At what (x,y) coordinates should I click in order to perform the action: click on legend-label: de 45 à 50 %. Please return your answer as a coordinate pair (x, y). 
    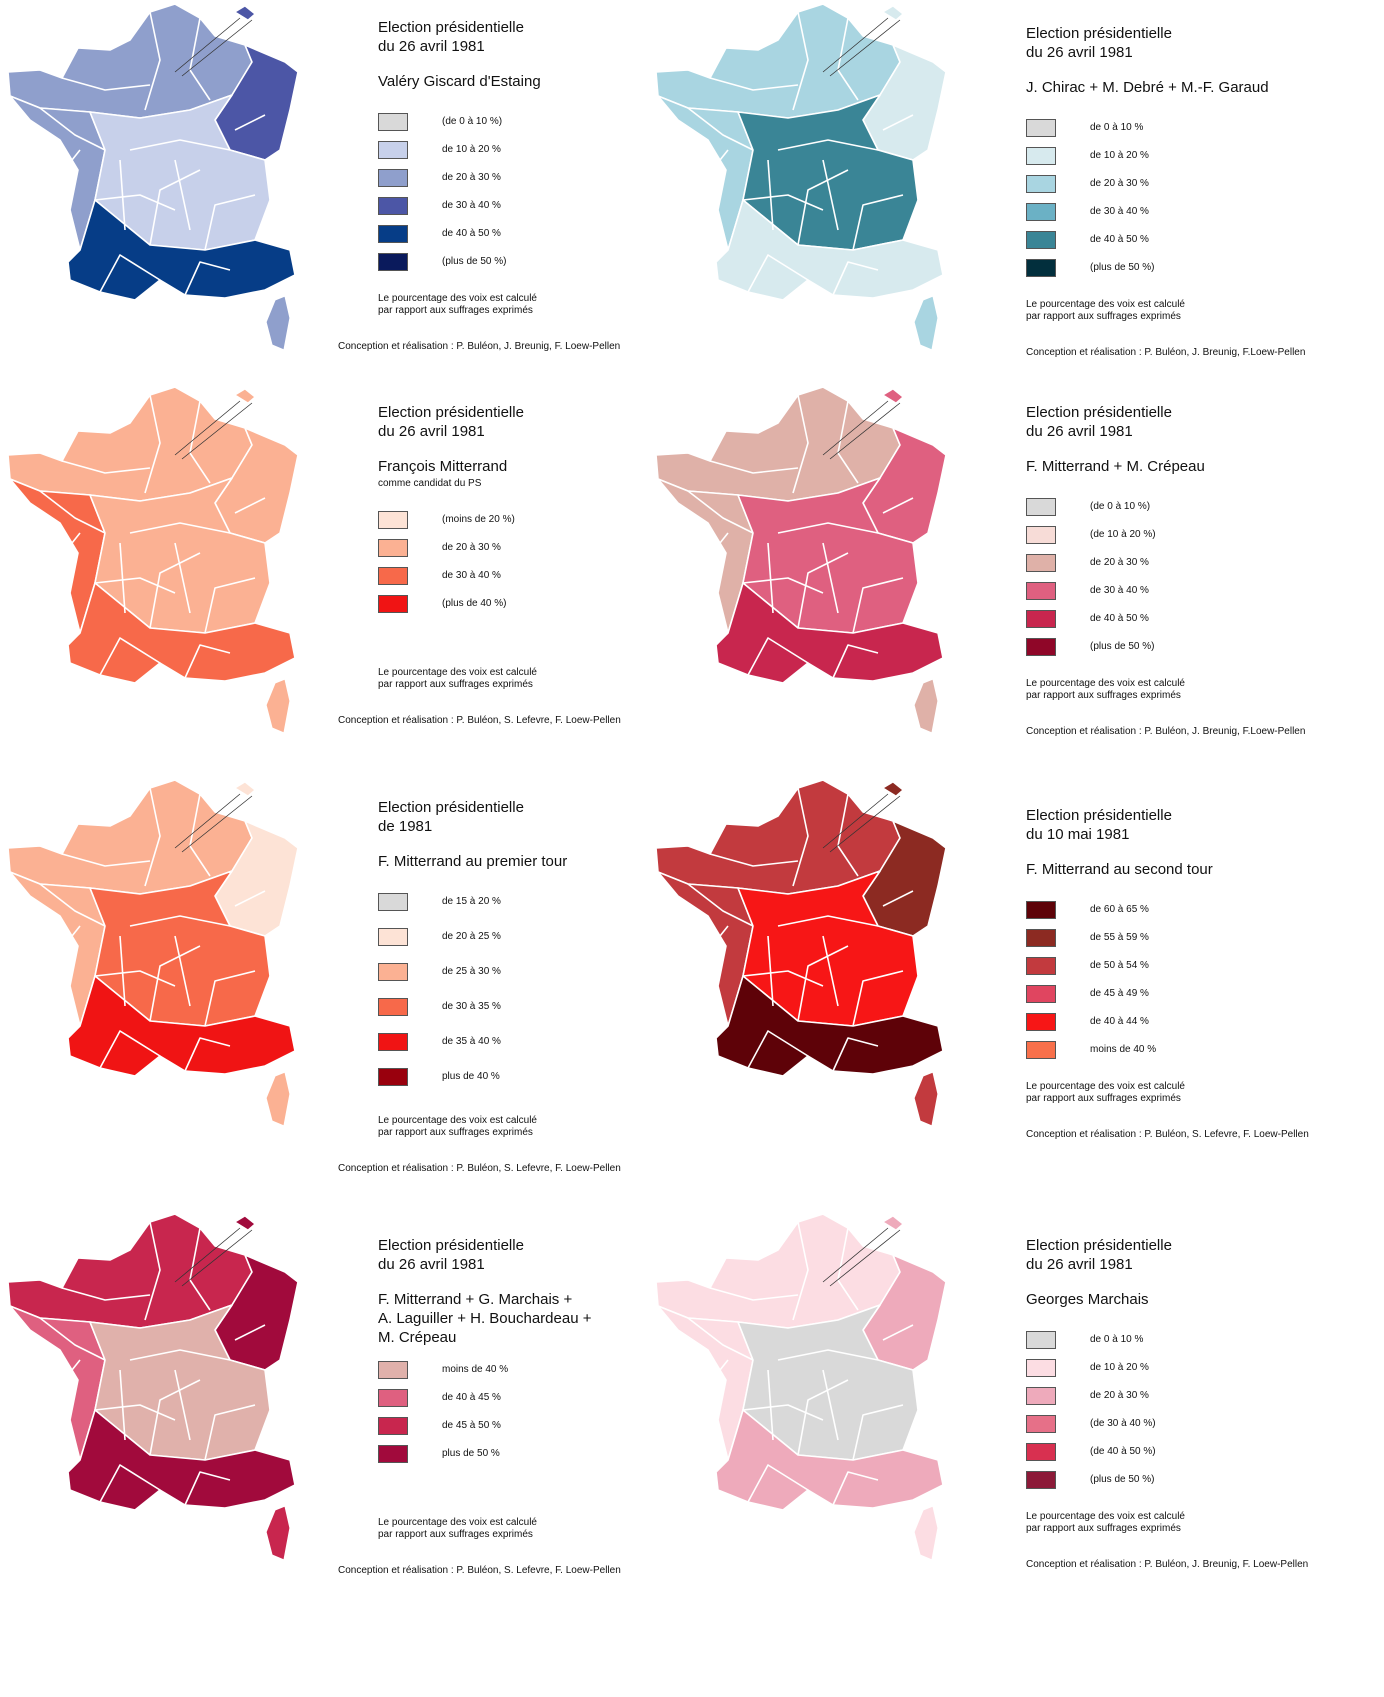
    Looking at the image, I should click on (471, 1425).